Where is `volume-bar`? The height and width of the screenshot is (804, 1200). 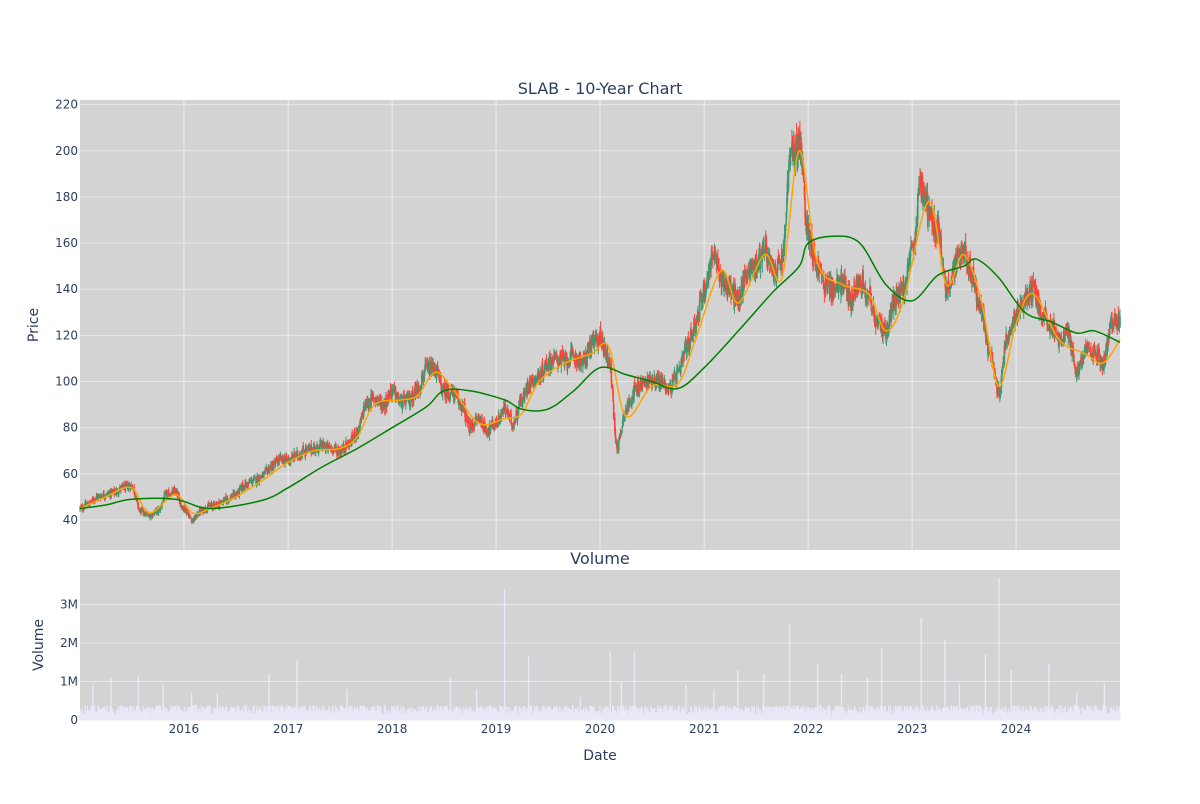 volume-bar is located at coordinates (1119, 716).